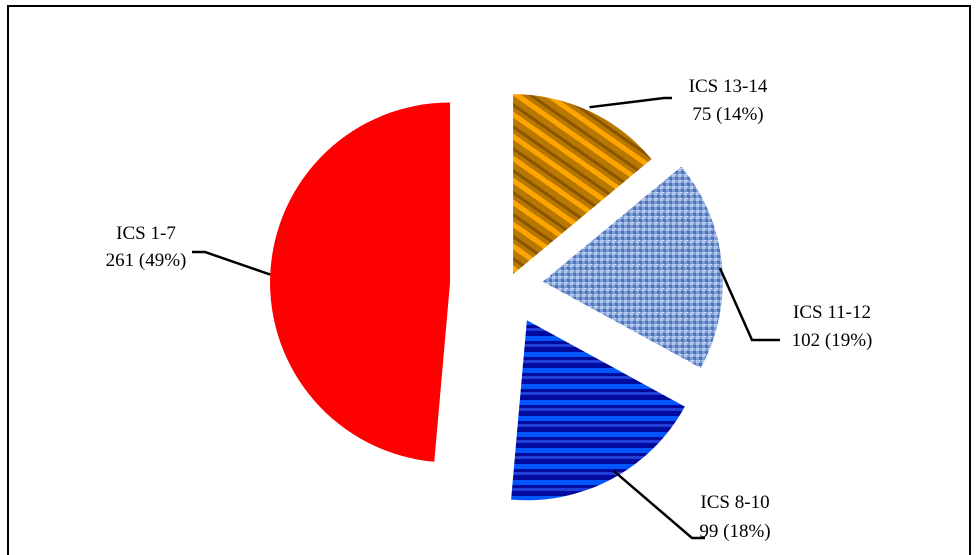  Describe the element at coordinates (832, 312) in the screenshot. I see `slice-label-ics-11-12-name: ICS 11-12` at that location.